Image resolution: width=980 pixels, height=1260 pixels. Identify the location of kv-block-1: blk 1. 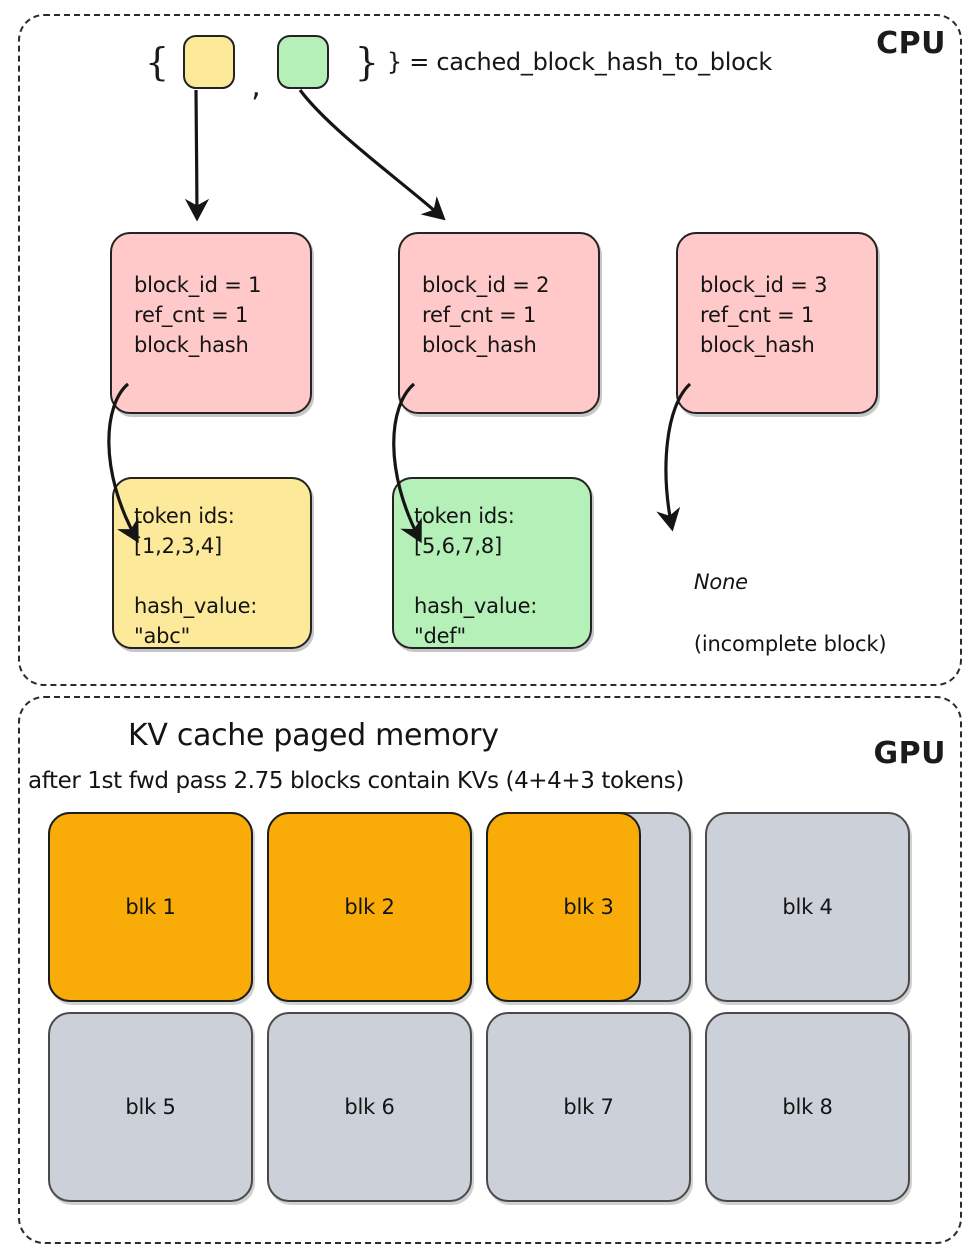
(150, 907).